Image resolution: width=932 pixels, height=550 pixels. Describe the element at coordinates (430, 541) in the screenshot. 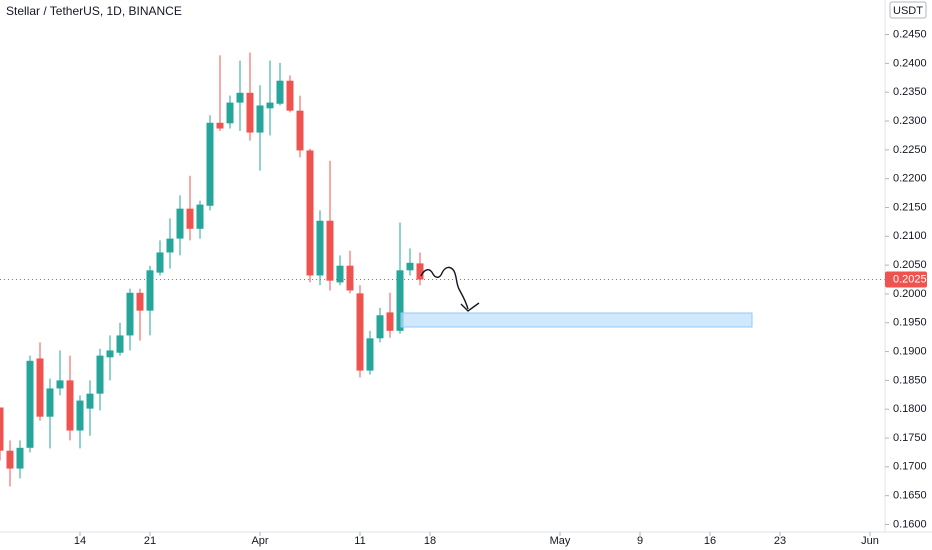

I see `x-tick-label: 18` at that location.